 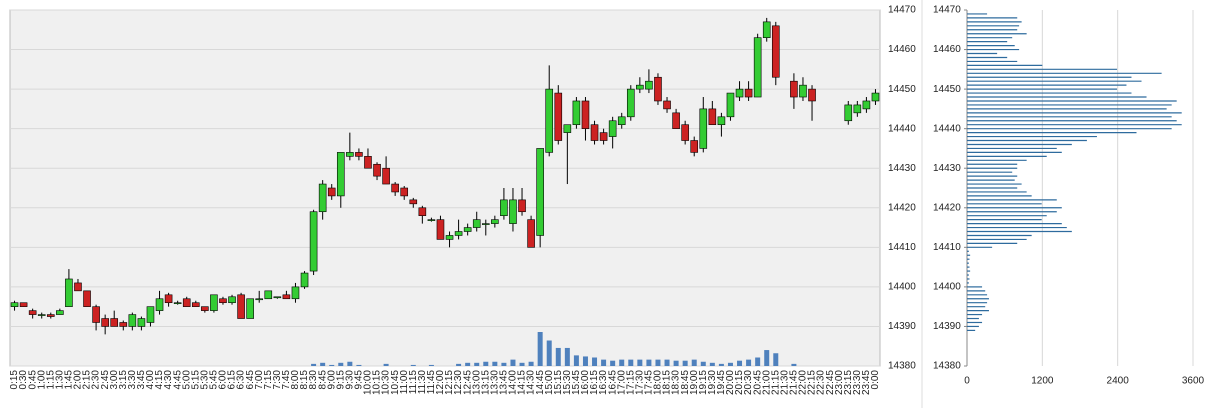 What do you see at coordinates (386, 382) in the screenshot?
I see `x-tick-label: 10:30` at bounding box center [386, 382].